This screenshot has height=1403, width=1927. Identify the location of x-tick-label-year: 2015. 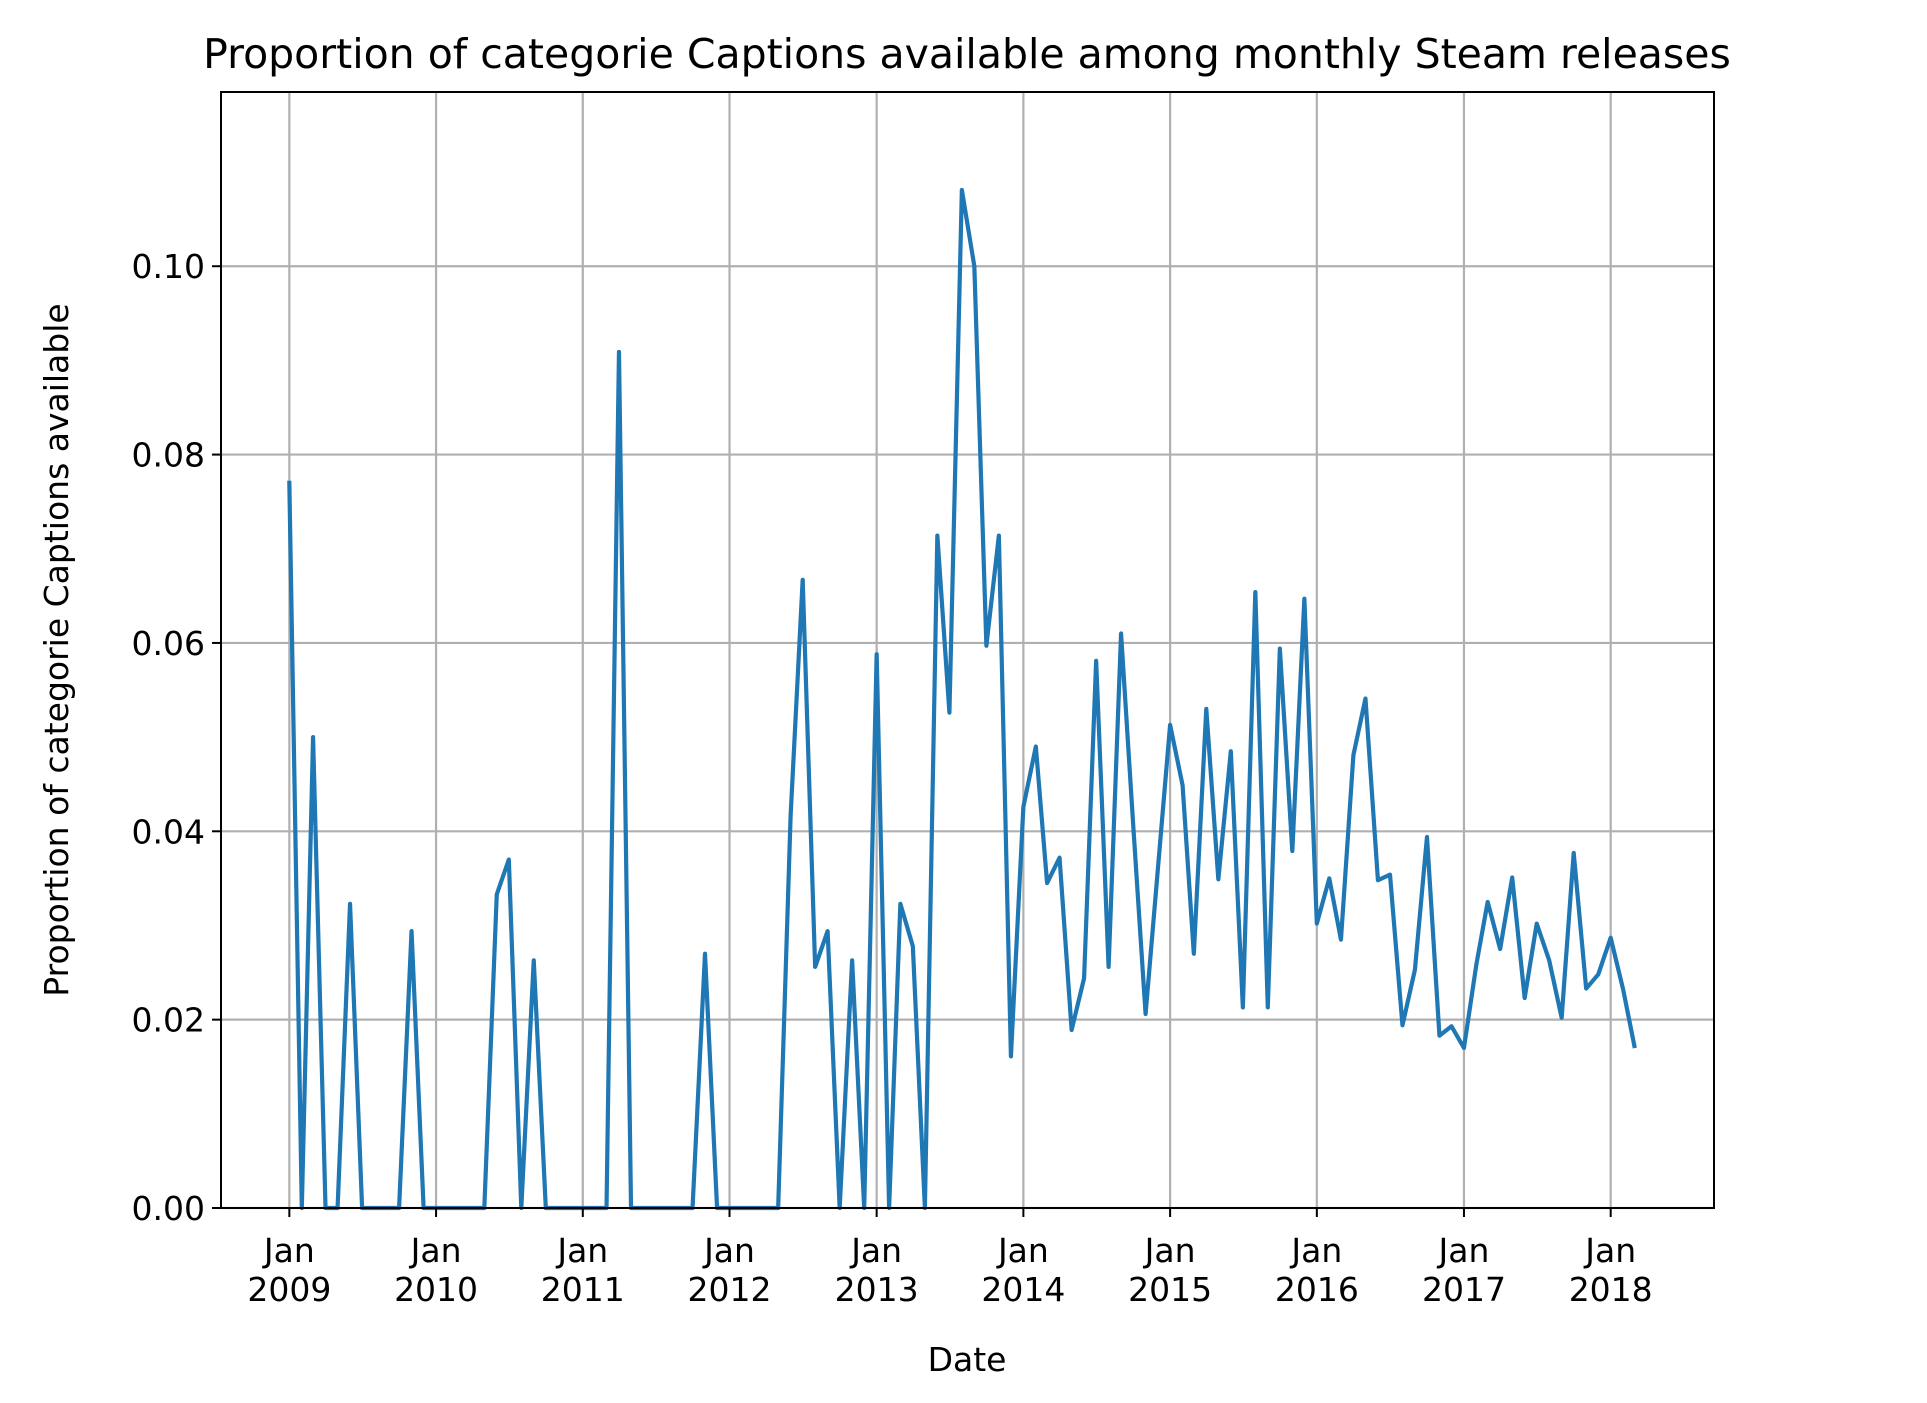
(1170, 1289).